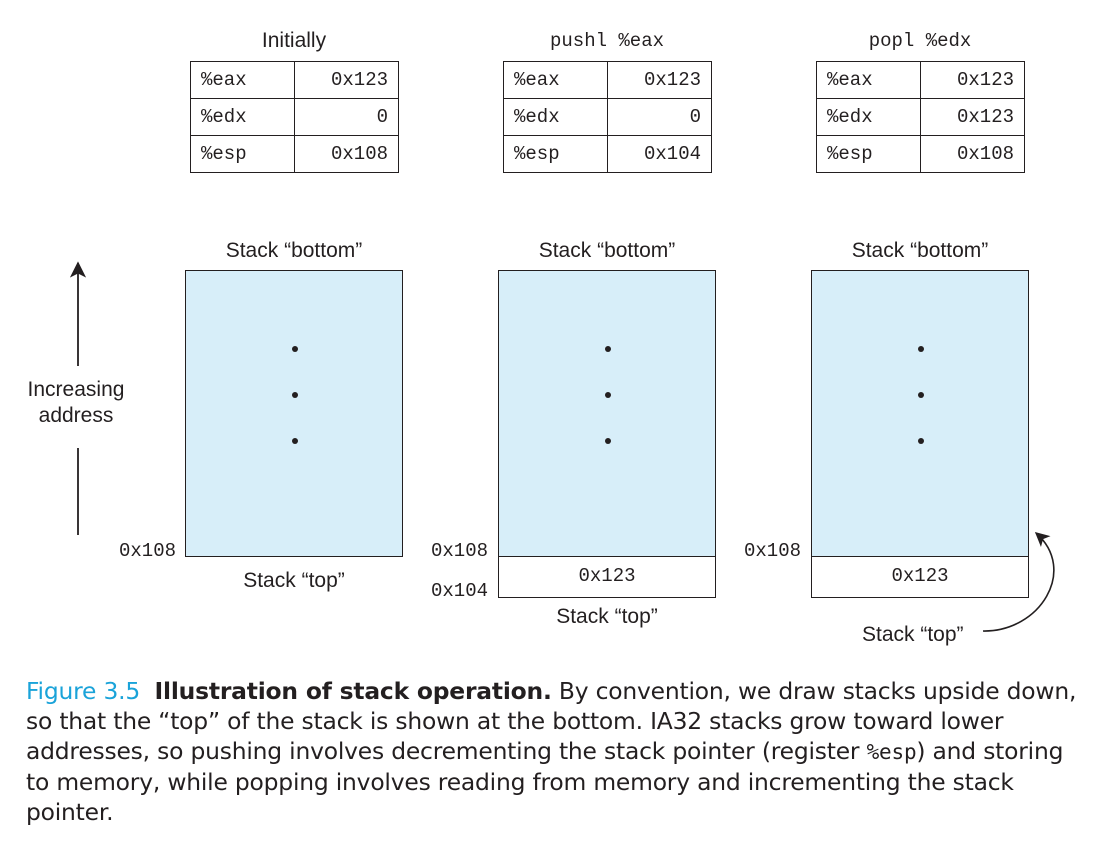 The width and height of the screenshot is (1114, 852). What do you see at coordinates (76, 389) in the screenshot?
I see `axis-label-line1: Increasing` at bounding box center [76, 389].